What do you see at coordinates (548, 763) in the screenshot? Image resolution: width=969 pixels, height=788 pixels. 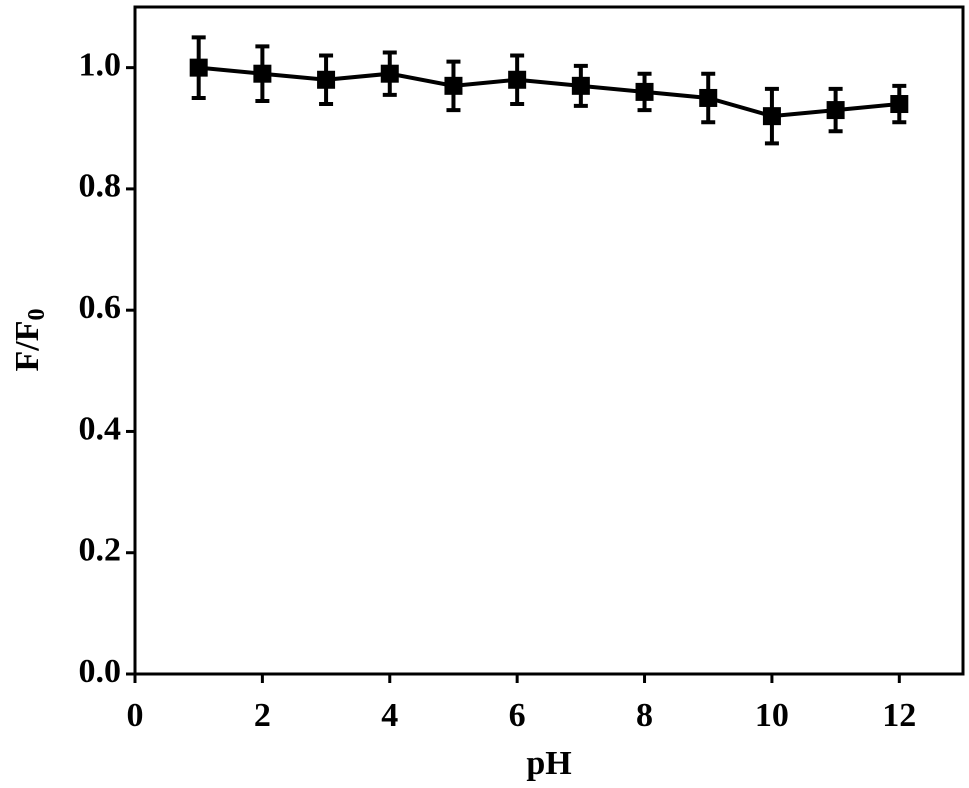 I see `x-axis-label: pH` at bounding box center [548, 763].